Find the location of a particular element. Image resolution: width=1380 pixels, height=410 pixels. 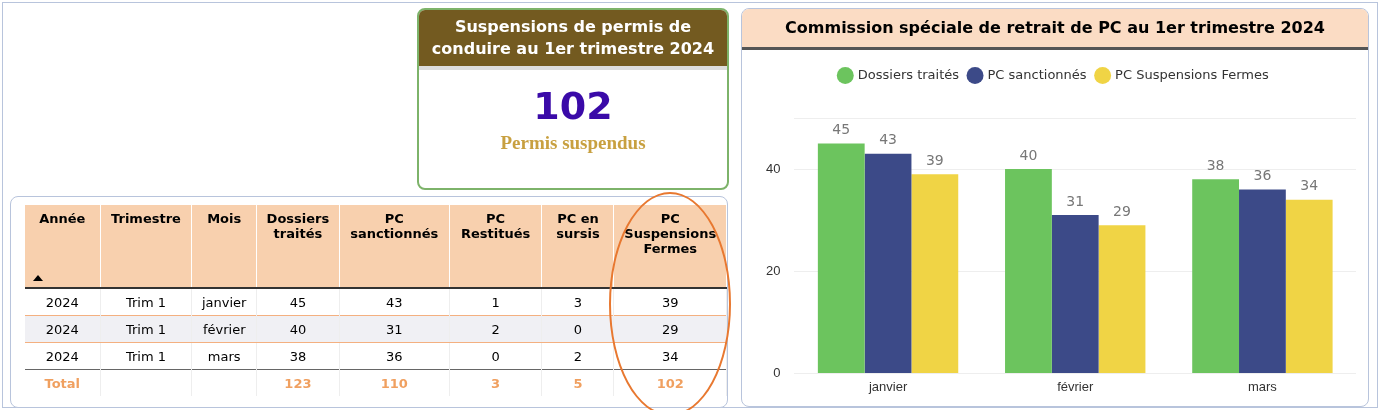

text: Total is located at coordinates (62, 383).